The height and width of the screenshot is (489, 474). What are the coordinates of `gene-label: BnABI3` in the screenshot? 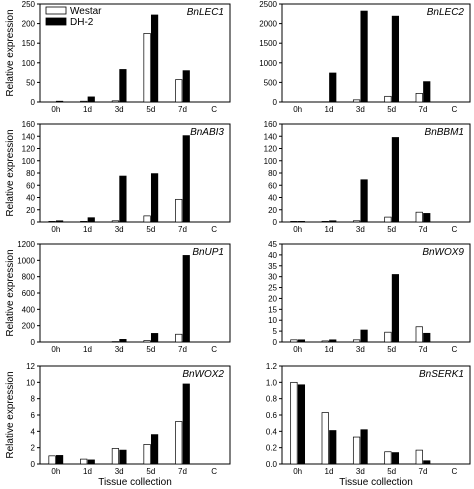 It's located at (207, 132).